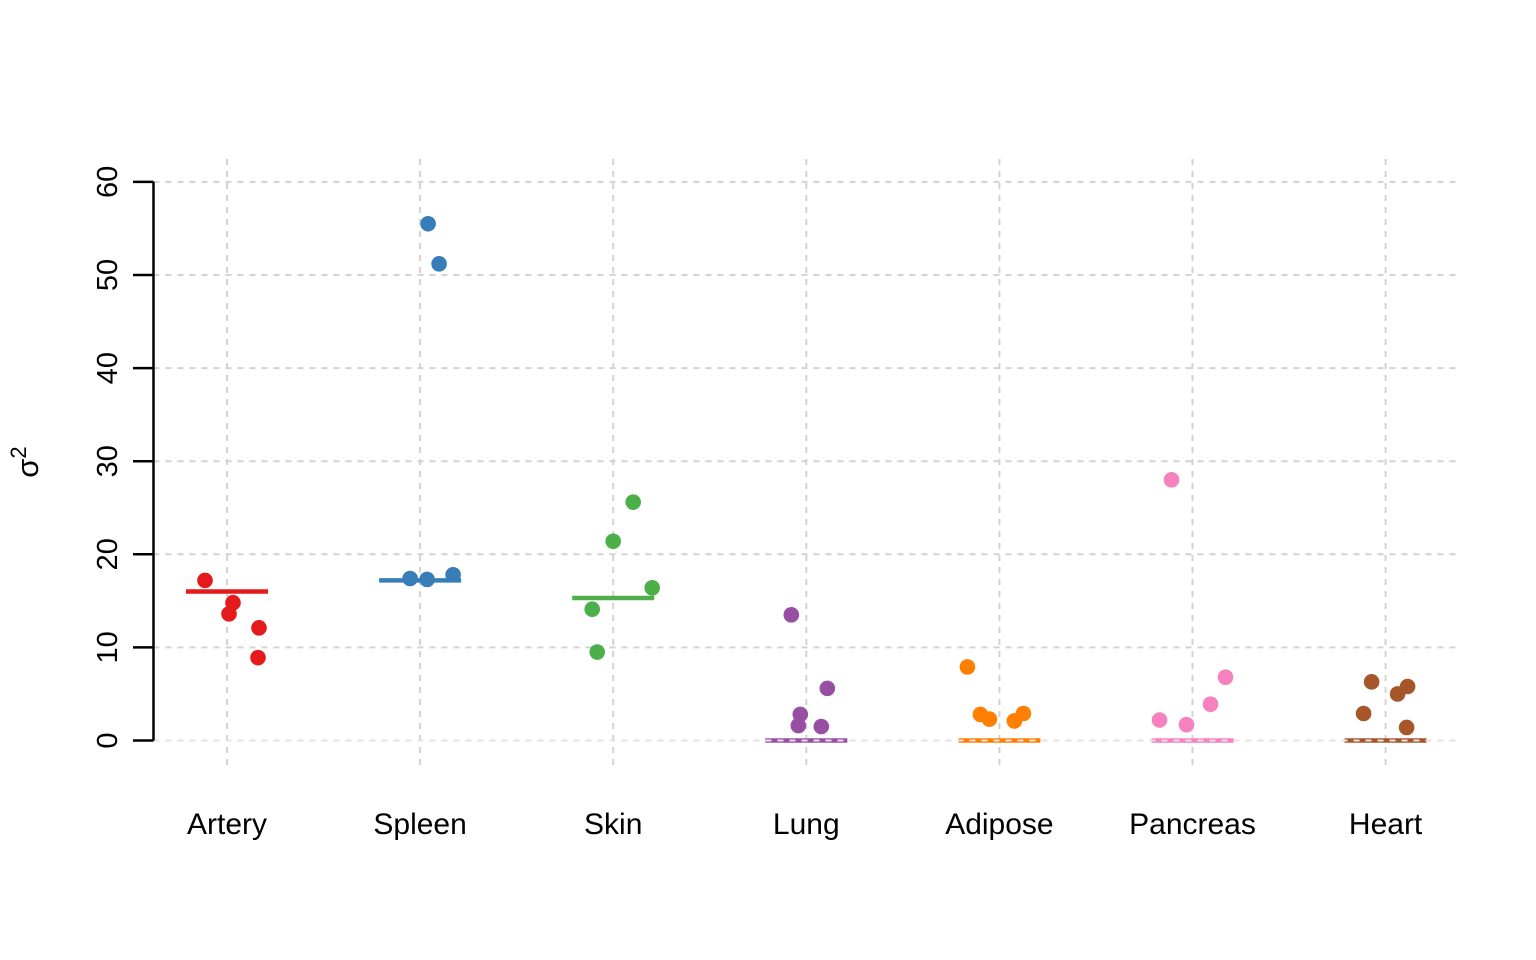 This screenshot has height=960, width=1536. I want to click on x-category-label: Skin, so click(613, 824).